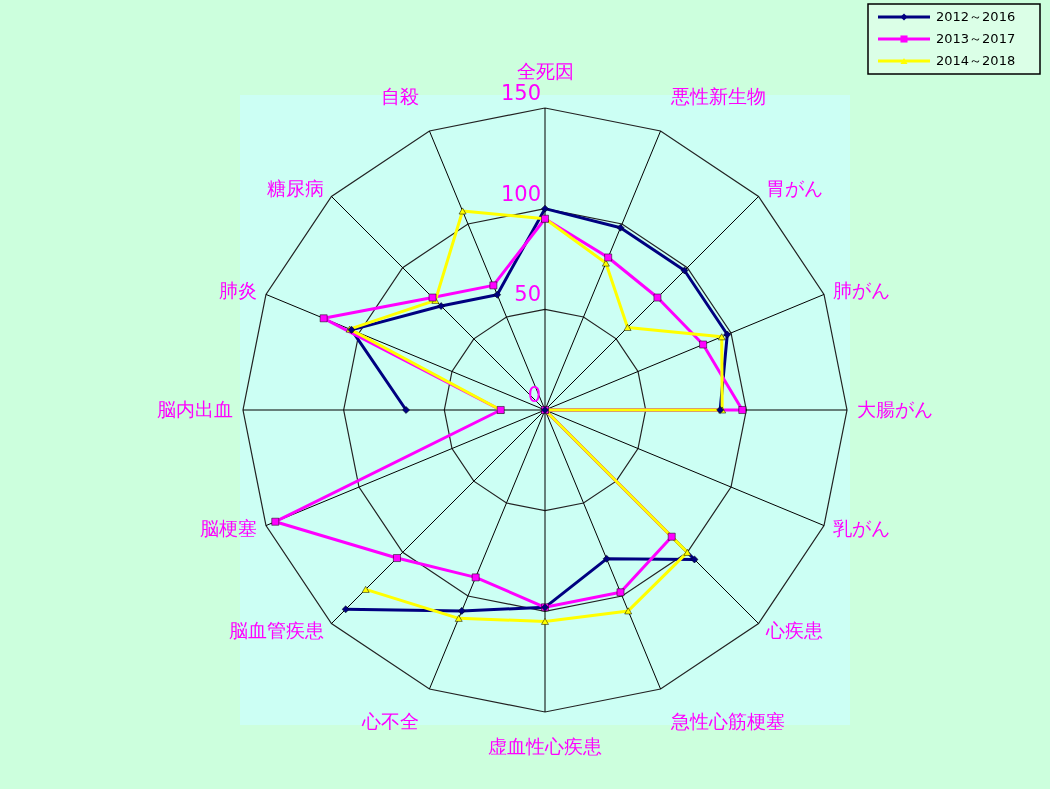 The height and width of the screenshot is (789, 1050). Describe the element at coordinates (195, 409) in the screenshot. I see `spoke-label: 脳内出血` at that location.